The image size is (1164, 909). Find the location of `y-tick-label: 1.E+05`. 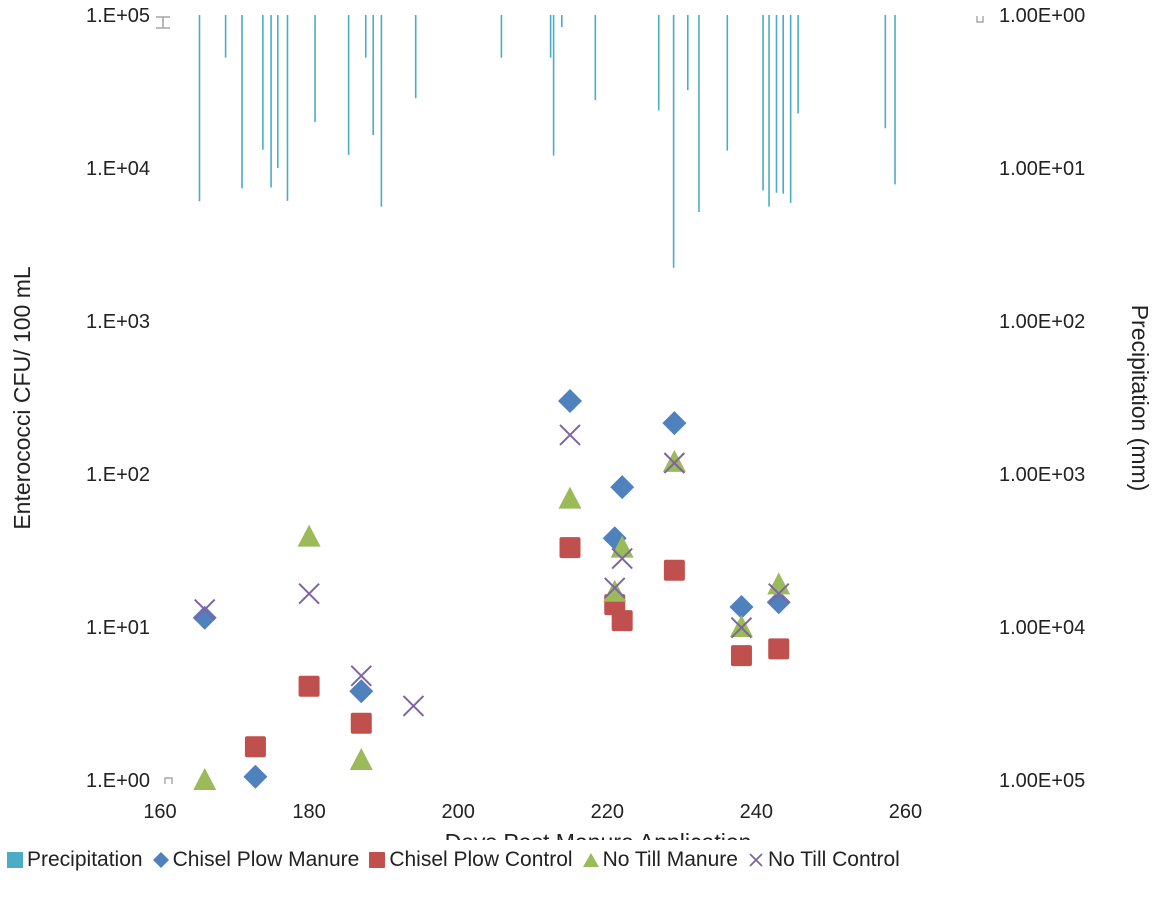

y-tick-label: 1.E+05 is located at coordinates (118, 16).